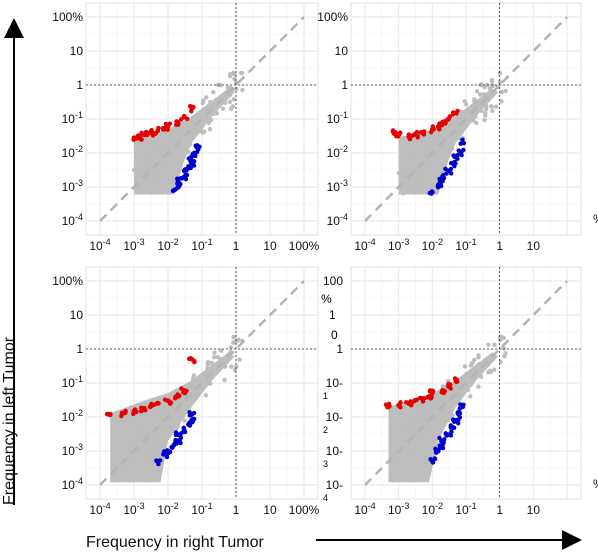  What do you see at coordinates (398, 509) in the screenshot?
I see `x-tick-label: 10⁻³` at bounding box center [398, 509].